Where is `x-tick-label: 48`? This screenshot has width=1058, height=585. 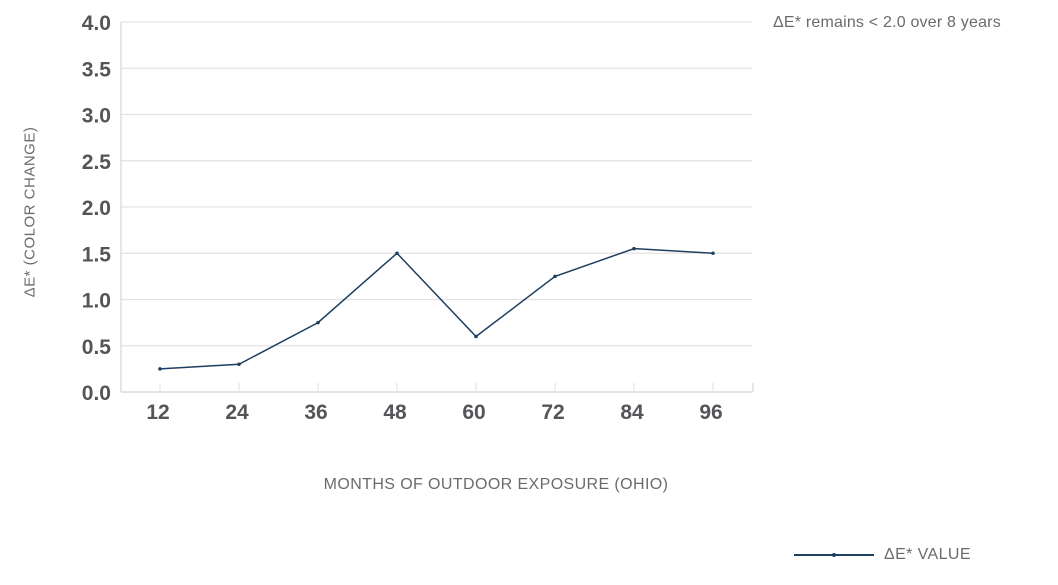
x-tick-label: 48 is located at coordinates (395, 412).